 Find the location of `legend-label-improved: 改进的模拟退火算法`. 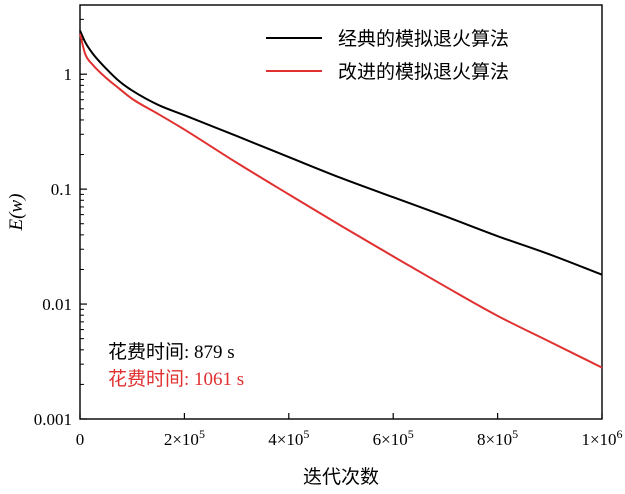

legend-label-improved: 改进的模拟退火算法 is located at coordinates (423, 72).